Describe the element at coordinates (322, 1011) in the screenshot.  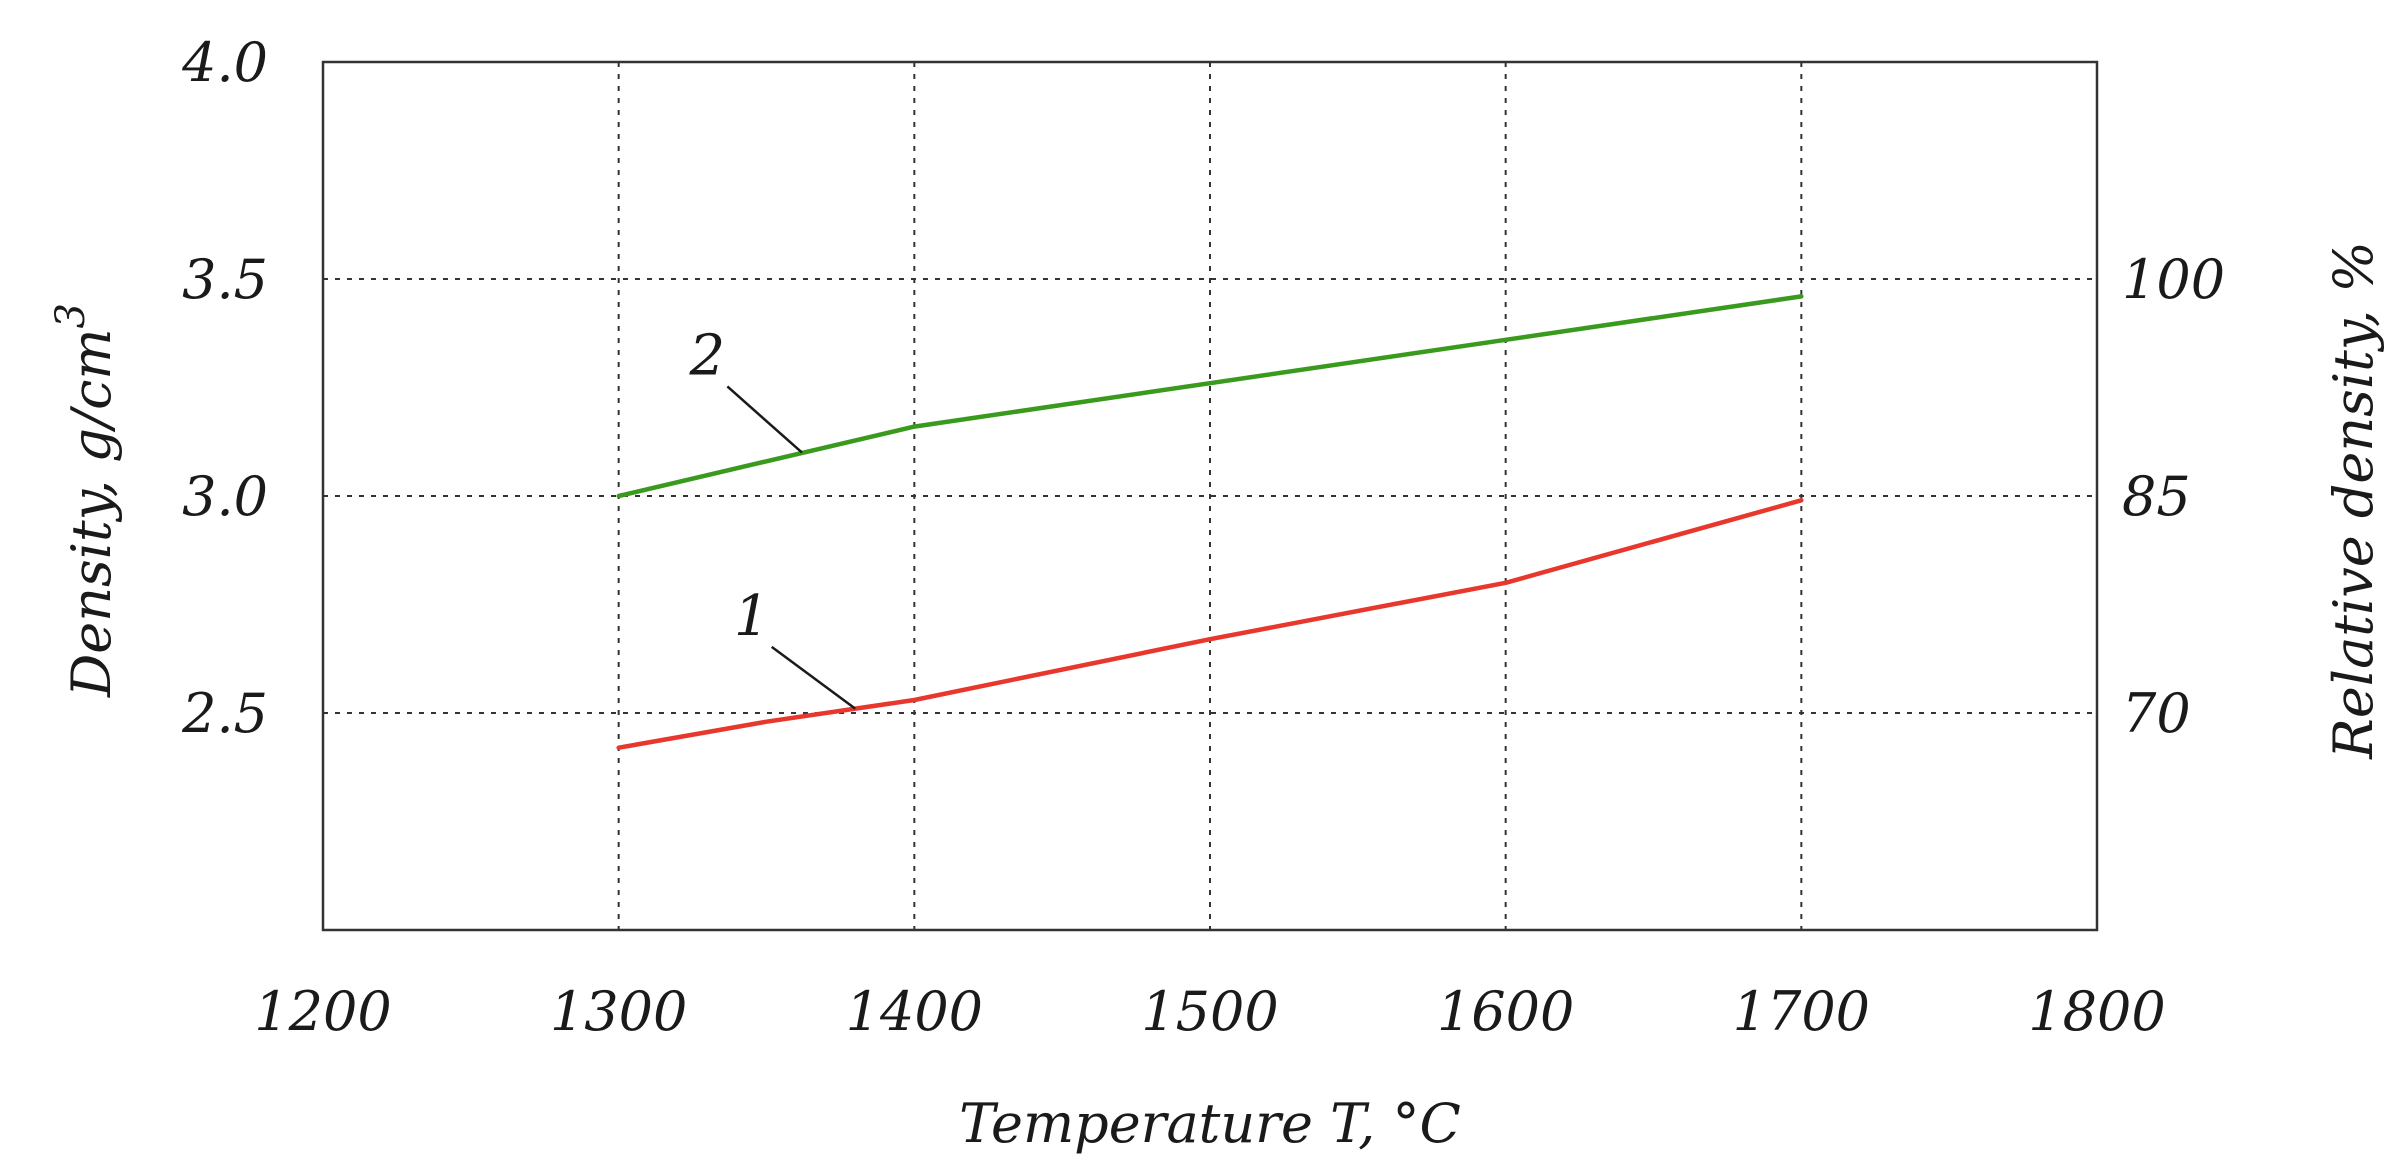
I see `x-tick-label-1200: 1200` at that location.